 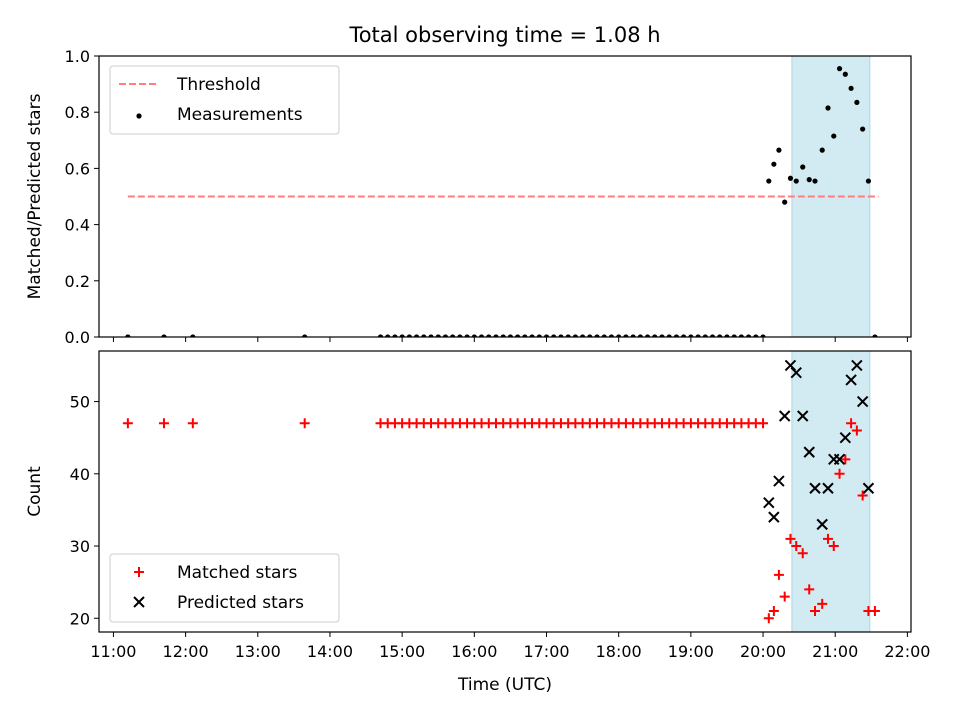 What do you see at coordinates (258, 651) in the screenshot?
I see `x-tick-label: 13:00` at bounding box center [258, 651].